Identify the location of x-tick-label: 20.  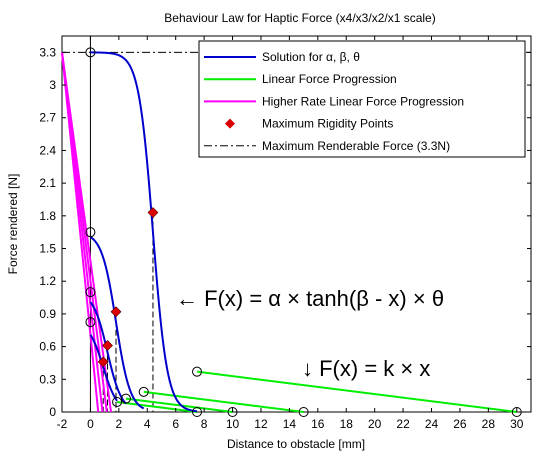
(375, 424).